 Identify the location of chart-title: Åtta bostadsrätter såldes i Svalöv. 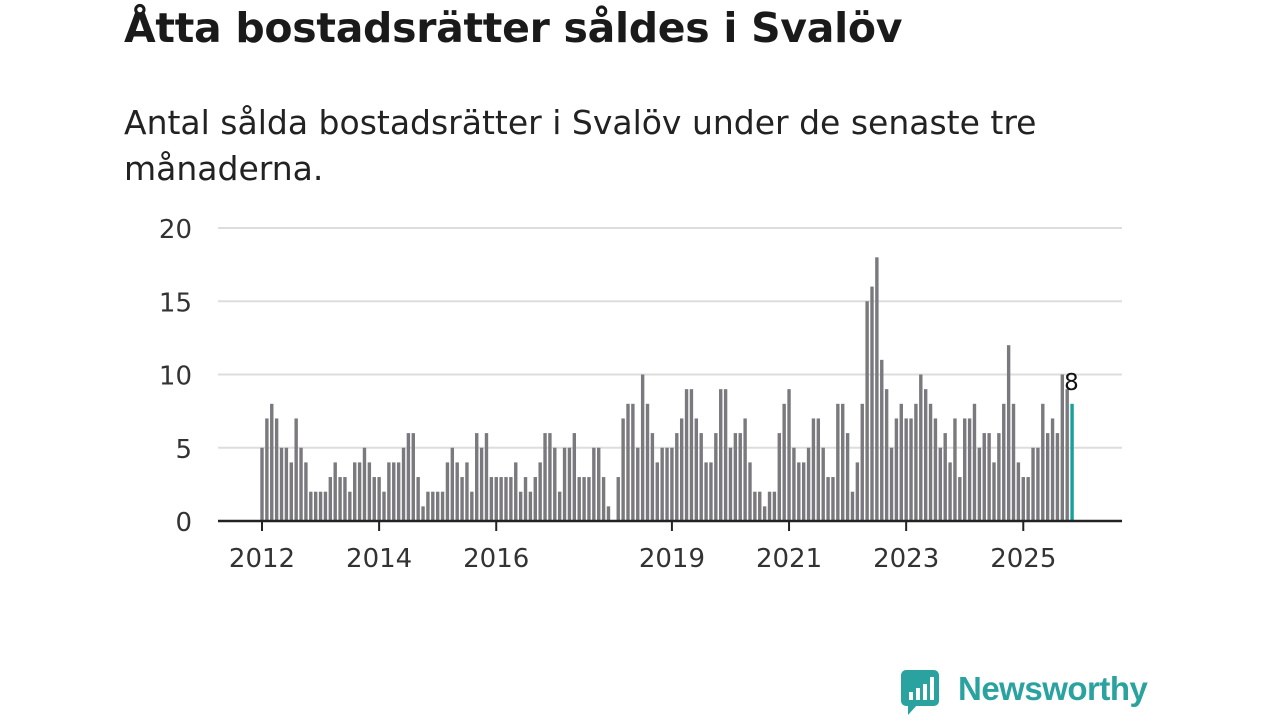
(513, 28).